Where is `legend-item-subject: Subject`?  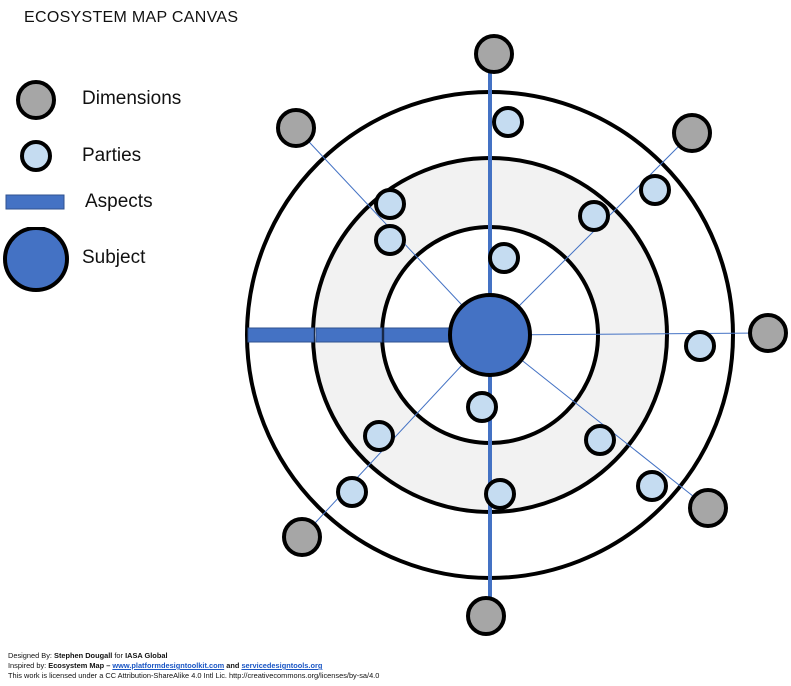 legend-item-subject: Subject is located at coordinates (120, 259).